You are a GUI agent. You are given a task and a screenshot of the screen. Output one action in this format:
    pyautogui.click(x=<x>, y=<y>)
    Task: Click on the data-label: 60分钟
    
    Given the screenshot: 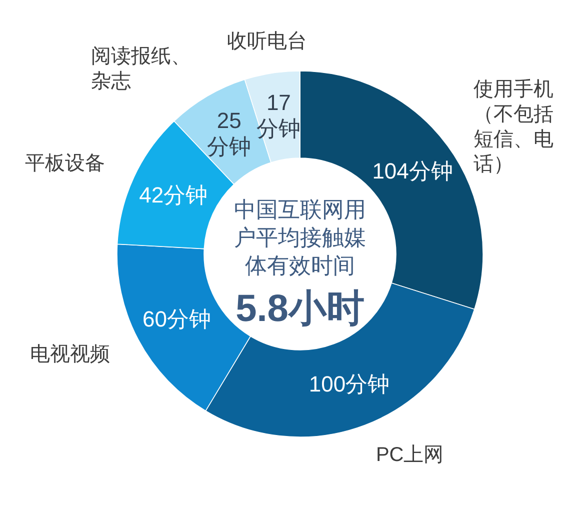 What is the action you would take?
    pyautogui.click(x=176, y=319)
    